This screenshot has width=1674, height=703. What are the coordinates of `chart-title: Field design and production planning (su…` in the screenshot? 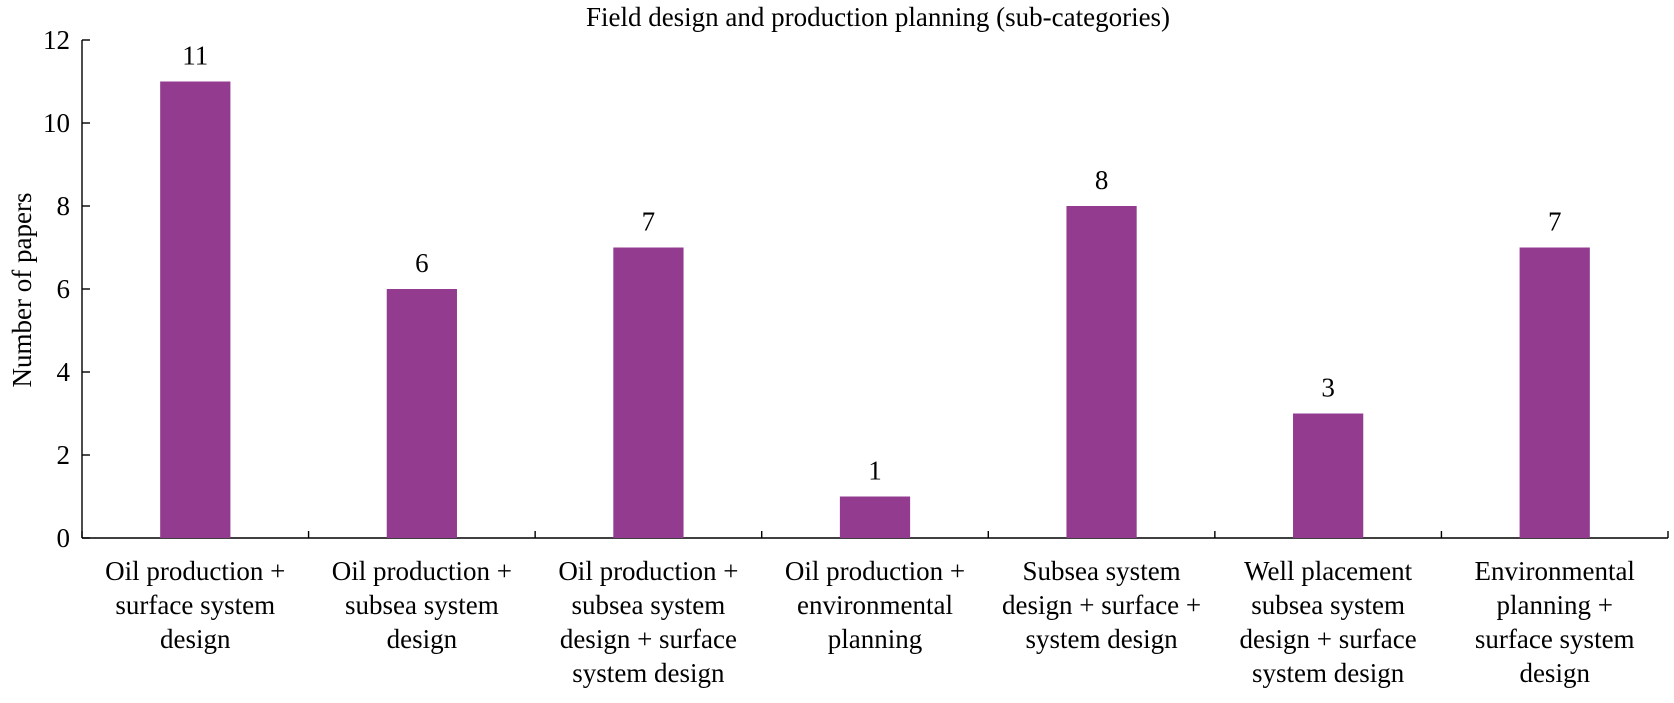 It's located at (878, 17).